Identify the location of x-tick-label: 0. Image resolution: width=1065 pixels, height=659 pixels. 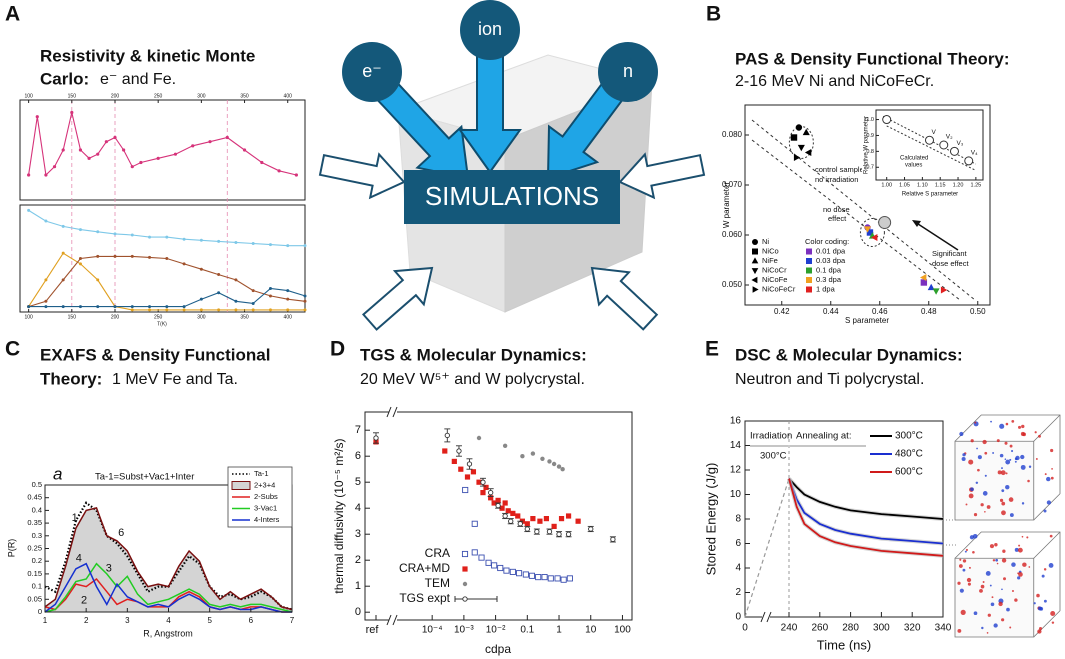
(745, 628).